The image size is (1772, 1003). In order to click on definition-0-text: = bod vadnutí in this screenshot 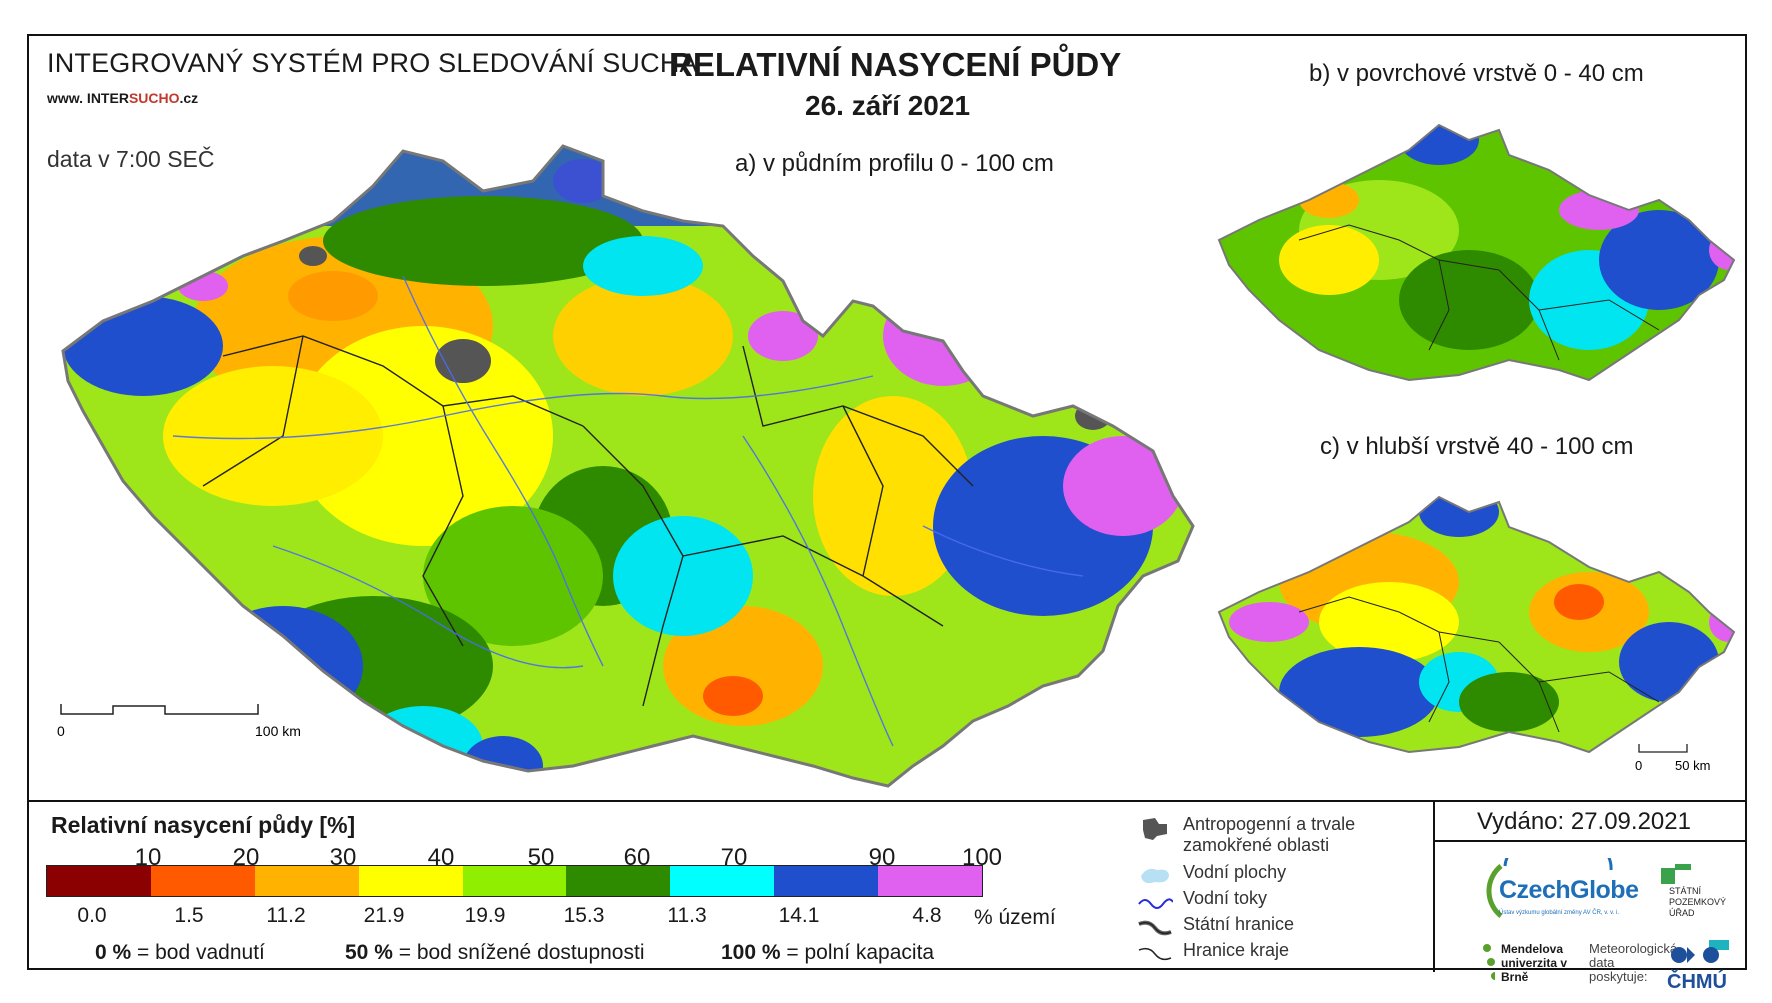, I will do `click(201, 952)`.